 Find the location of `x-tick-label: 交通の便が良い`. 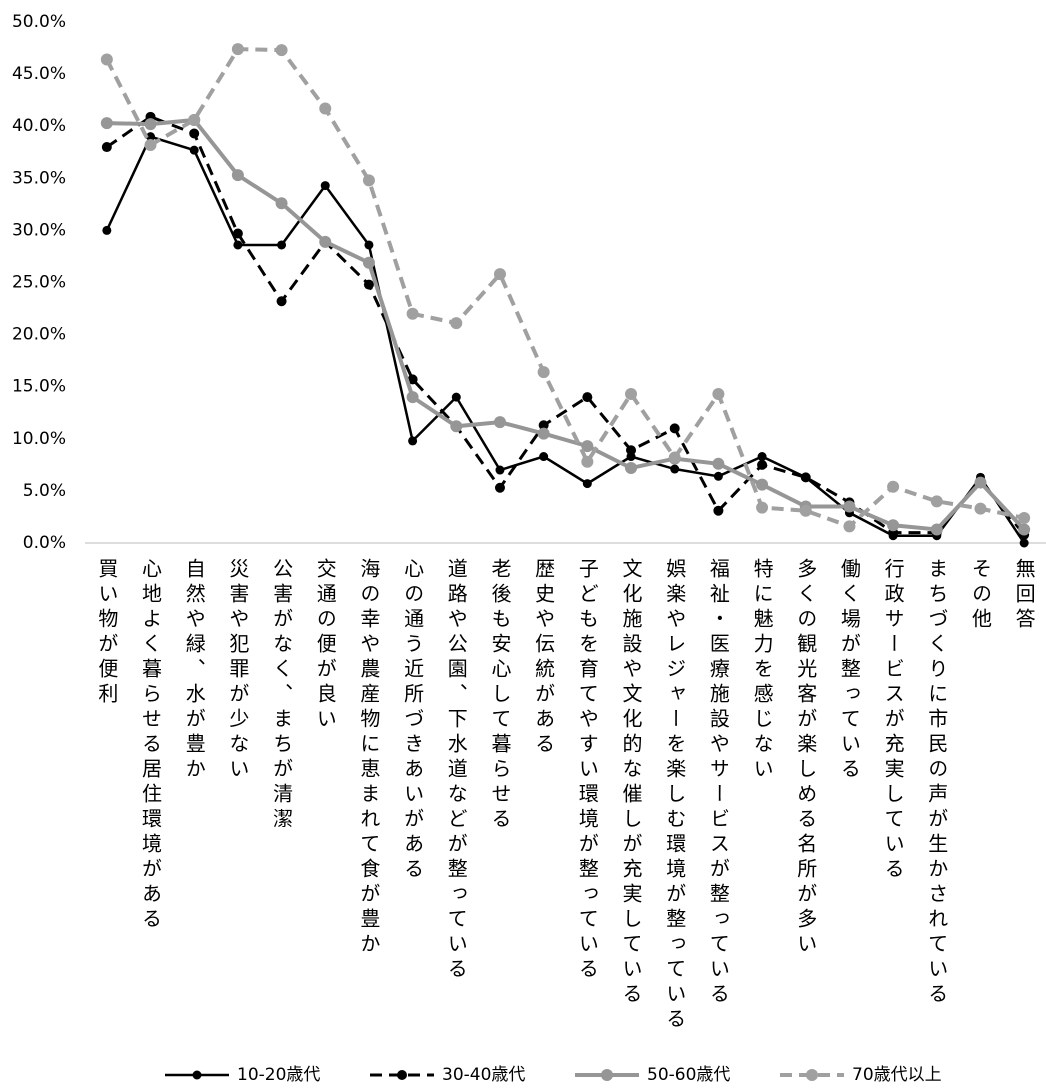

x-tick-label: 交通の便が良い is located at coordinates (325, 645).